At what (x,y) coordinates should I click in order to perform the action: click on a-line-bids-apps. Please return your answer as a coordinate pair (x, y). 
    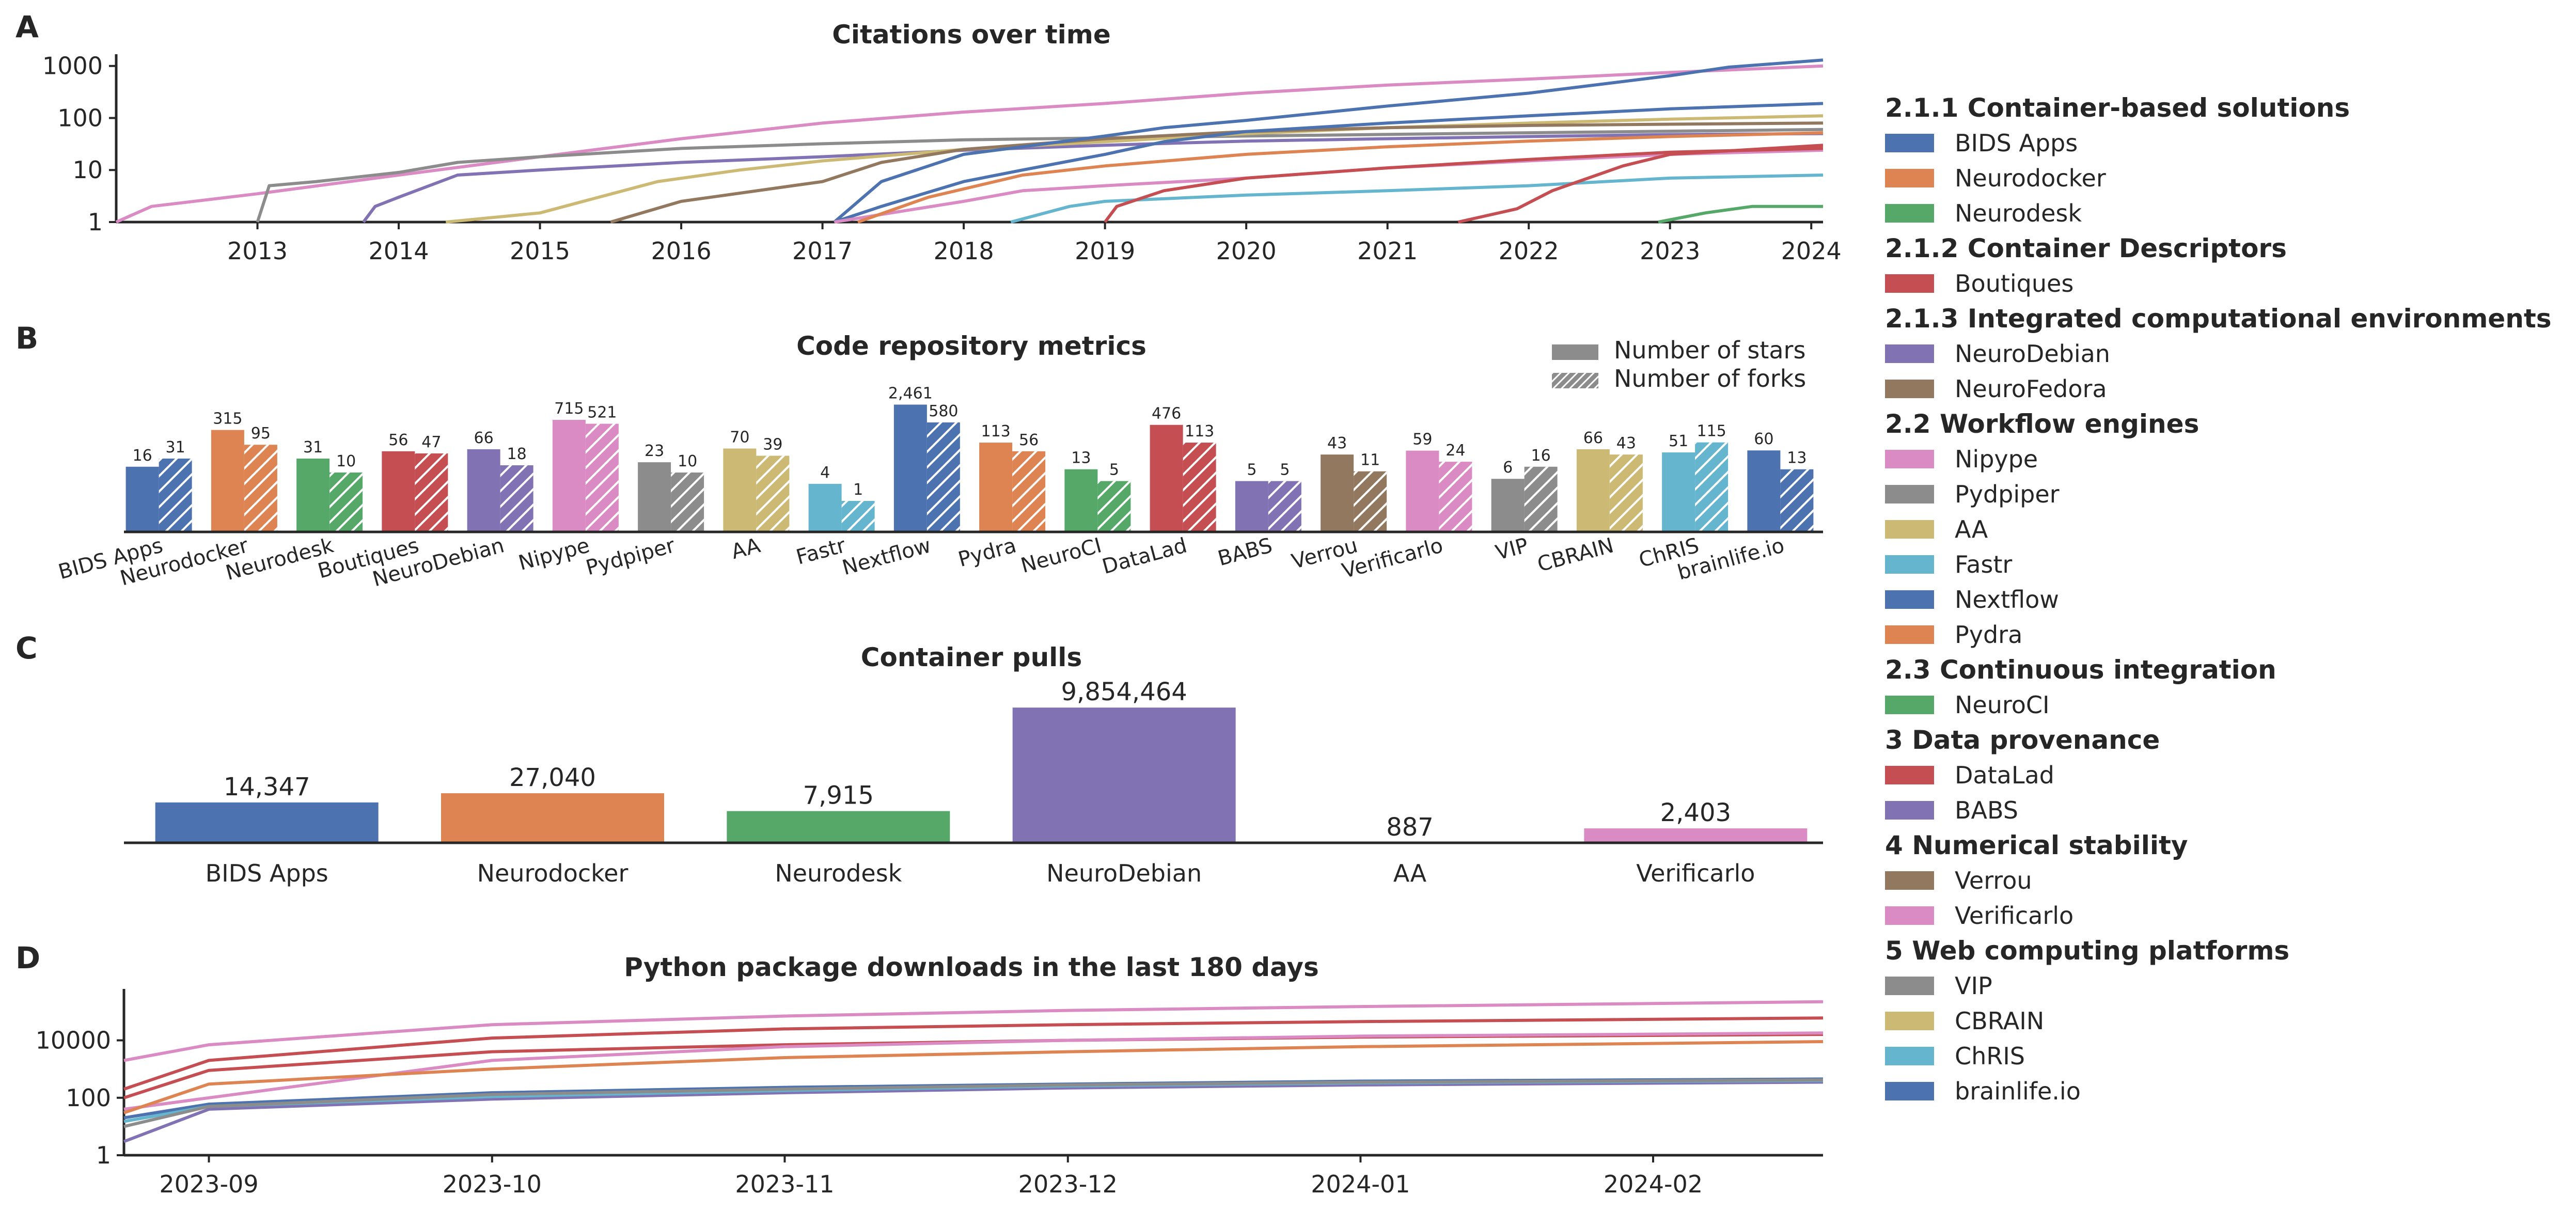
    Looking at the image, I should click on (1329, 163).